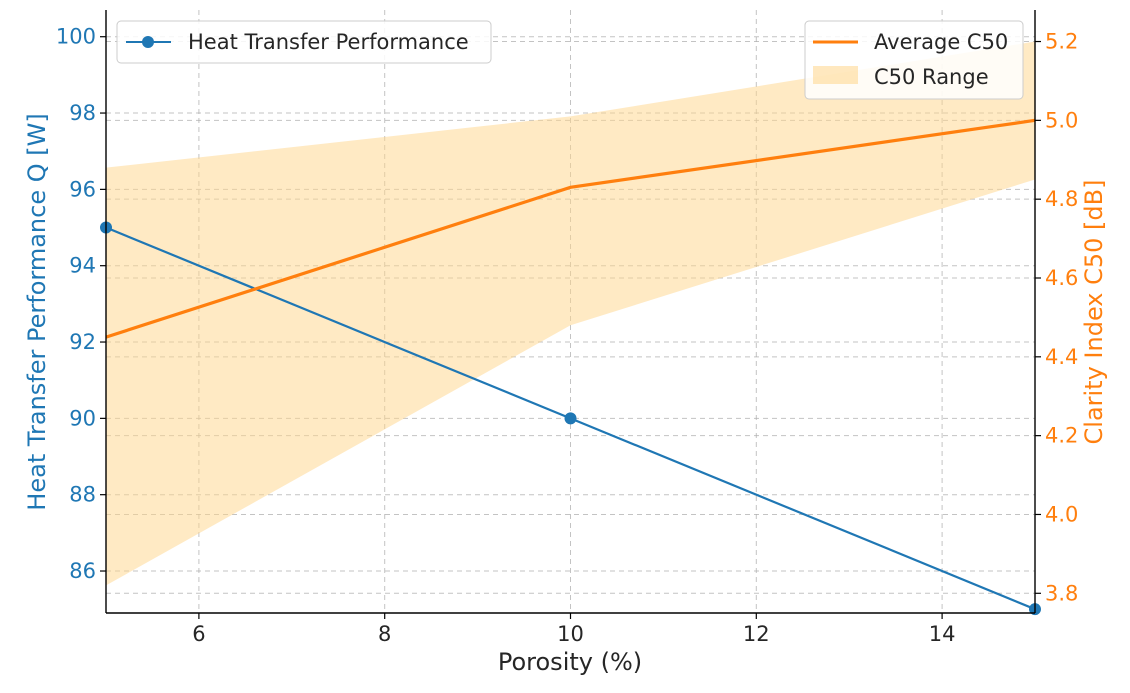  Describe the element at coordinates (1061, 514) in the screenshot. I see `right-tick-label: 4.0` at that location.